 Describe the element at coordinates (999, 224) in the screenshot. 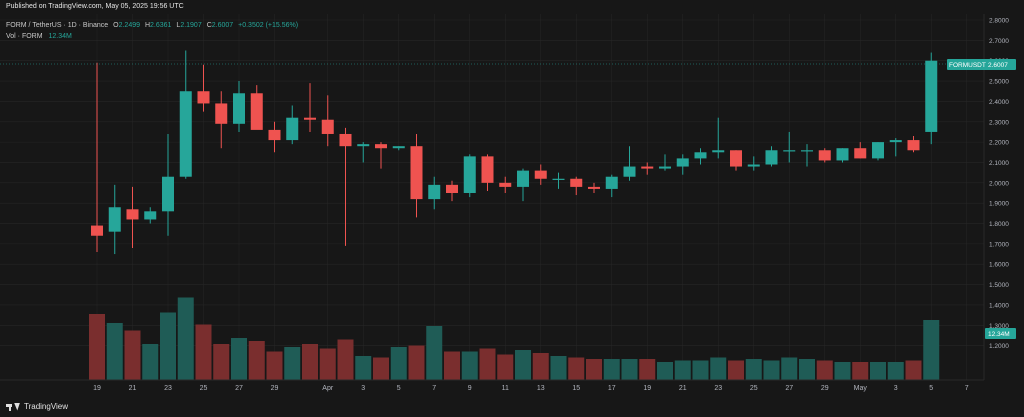

I see `price-tick-label: 1.8000` at that location.